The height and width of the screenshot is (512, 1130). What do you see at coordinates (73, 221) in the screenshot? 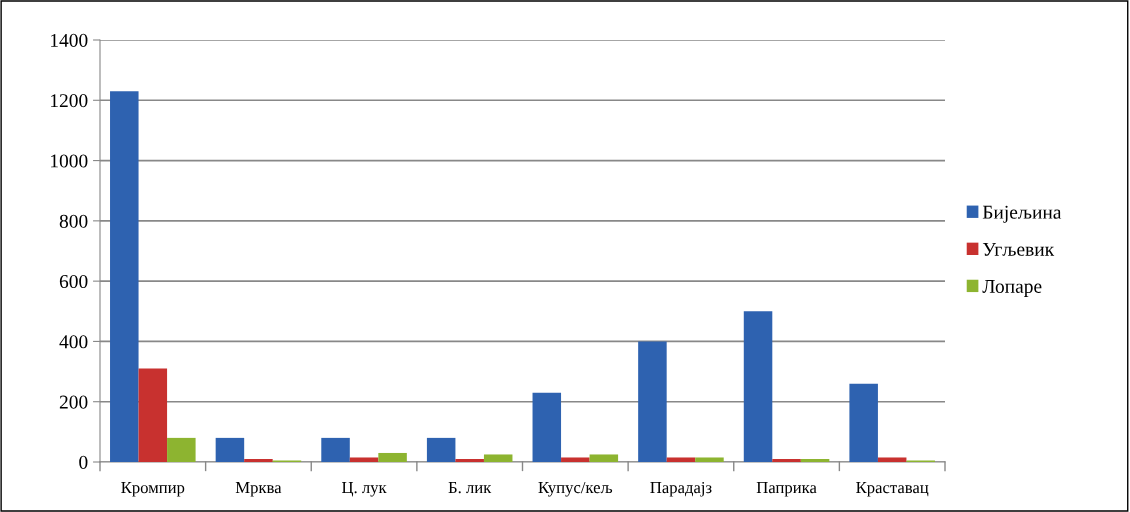
I see `y-tick-label: 800` at bounding box center [73, 221].